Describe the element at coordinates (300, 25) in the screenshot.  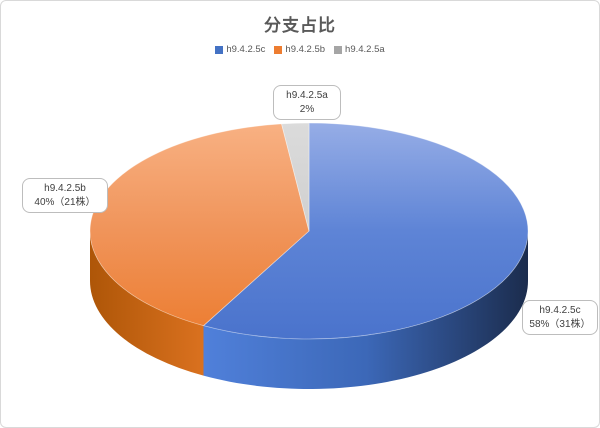
I see `chart-title: 分支占比` at that location.